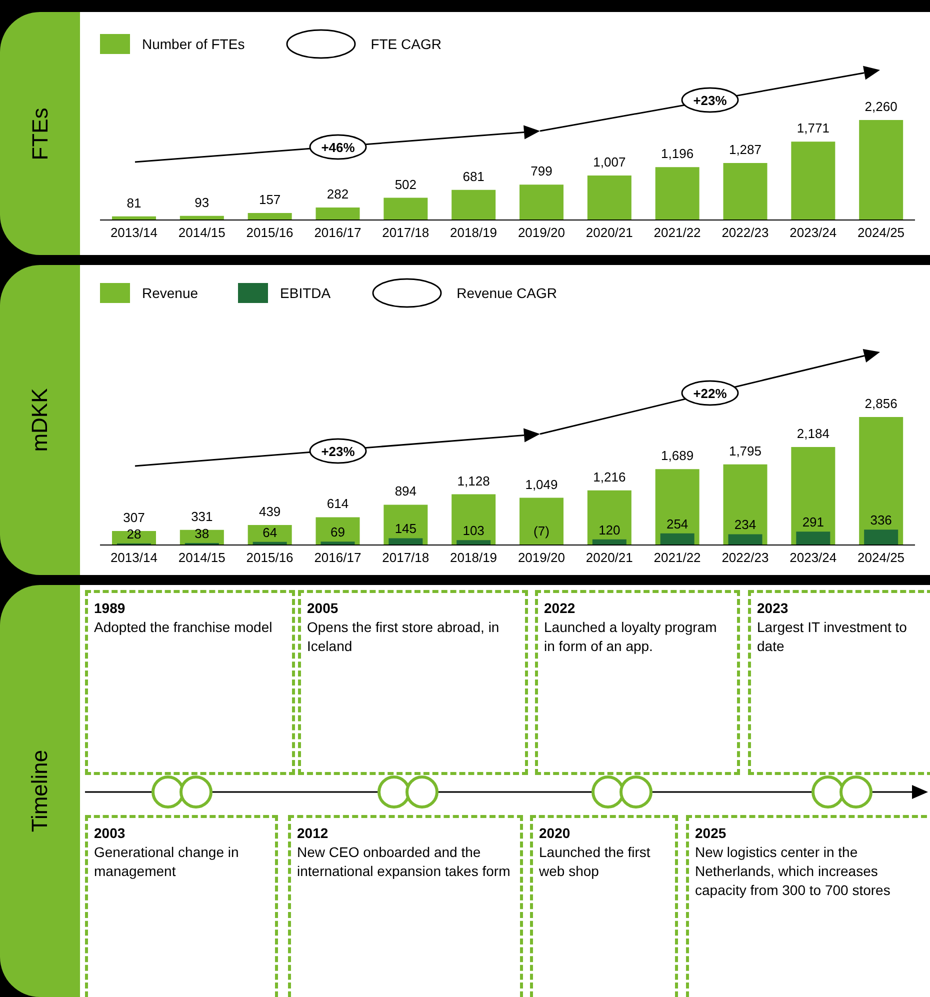 The height and width of the screenshot is (997, 930). I want to click on text: Timeline, so click(40, 791).